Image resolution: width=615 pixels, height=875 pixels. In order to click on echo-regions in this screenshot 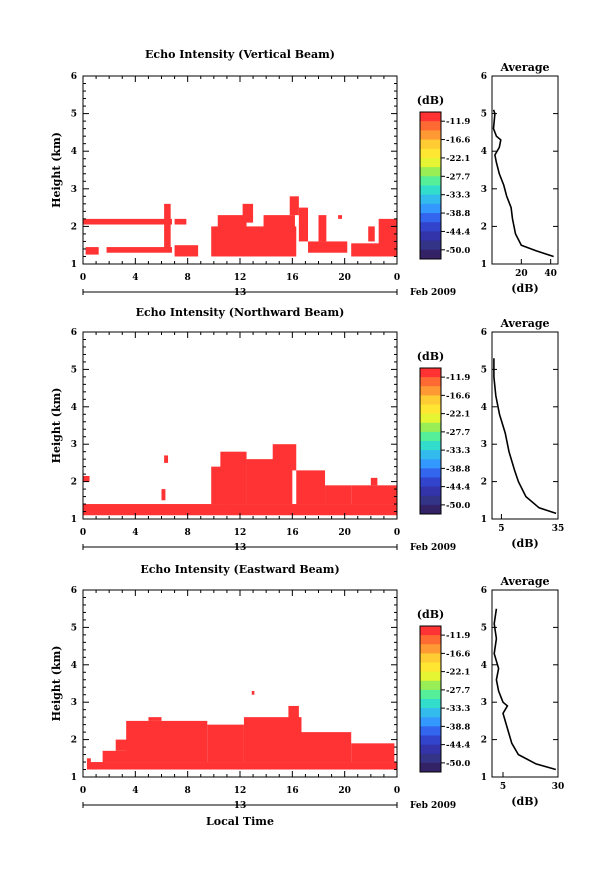, I will do `click(242, 730)`.